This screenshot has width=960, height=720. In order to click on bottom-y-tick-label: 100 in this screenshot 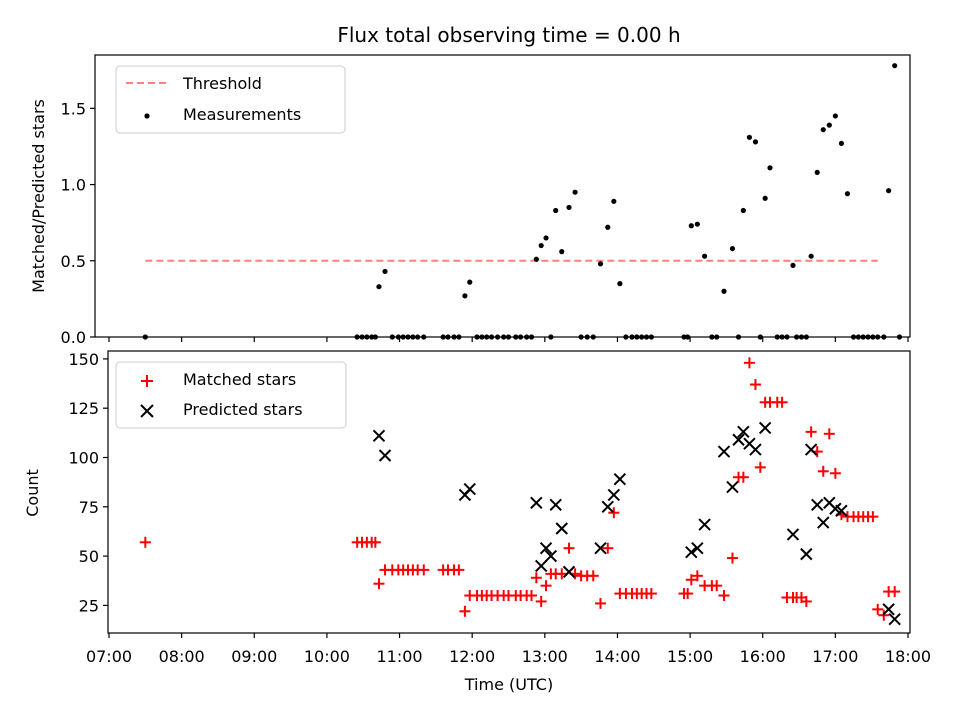, I will do `click(83, 457)`.